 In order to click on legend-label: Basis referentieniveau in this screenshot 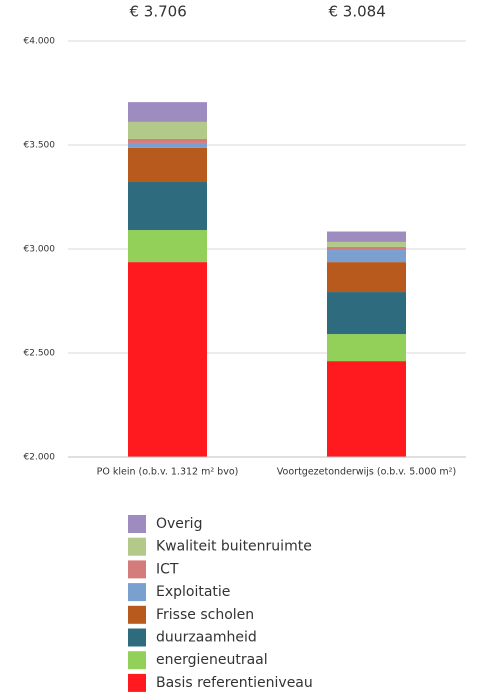, I will do `click(234, 683)`.